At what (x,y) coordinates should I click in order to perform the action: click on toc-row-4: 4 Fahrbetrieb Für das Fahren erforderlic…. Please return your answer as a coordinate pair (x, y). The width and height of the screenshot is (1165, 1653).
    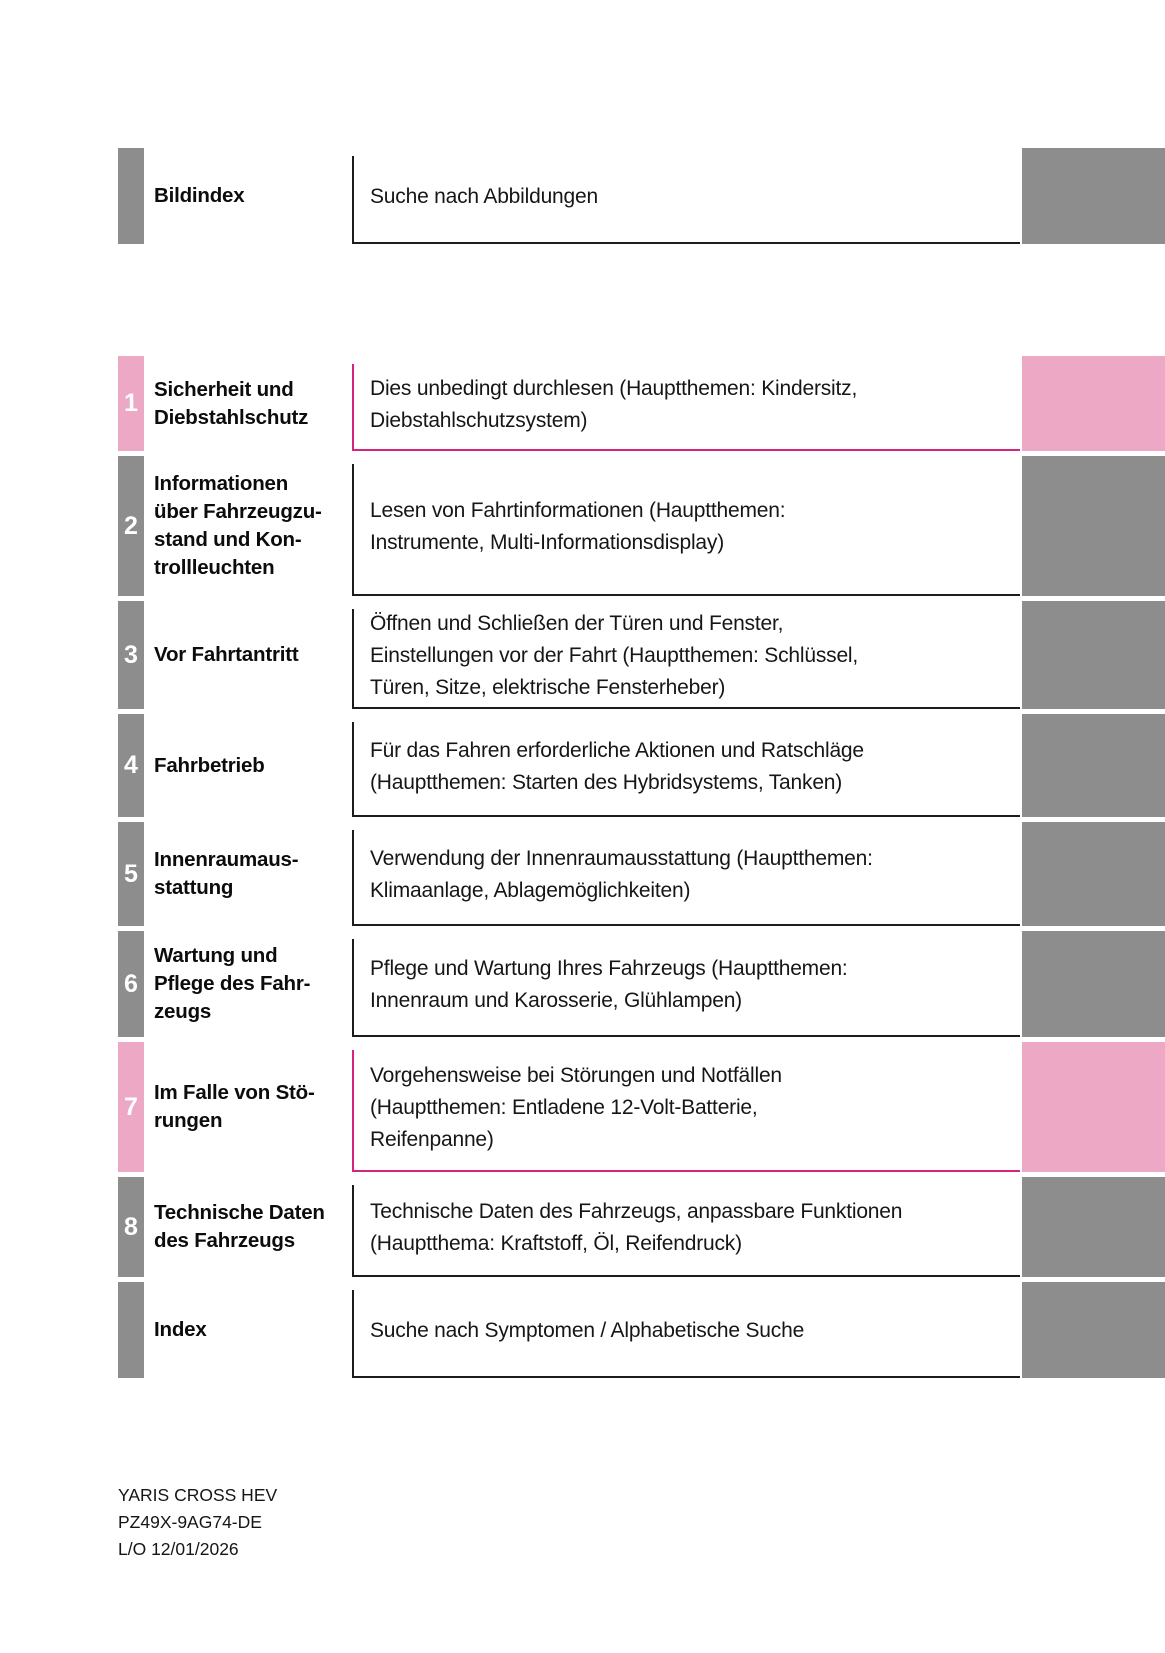
    Looking at the image, I should click on (641, 765).